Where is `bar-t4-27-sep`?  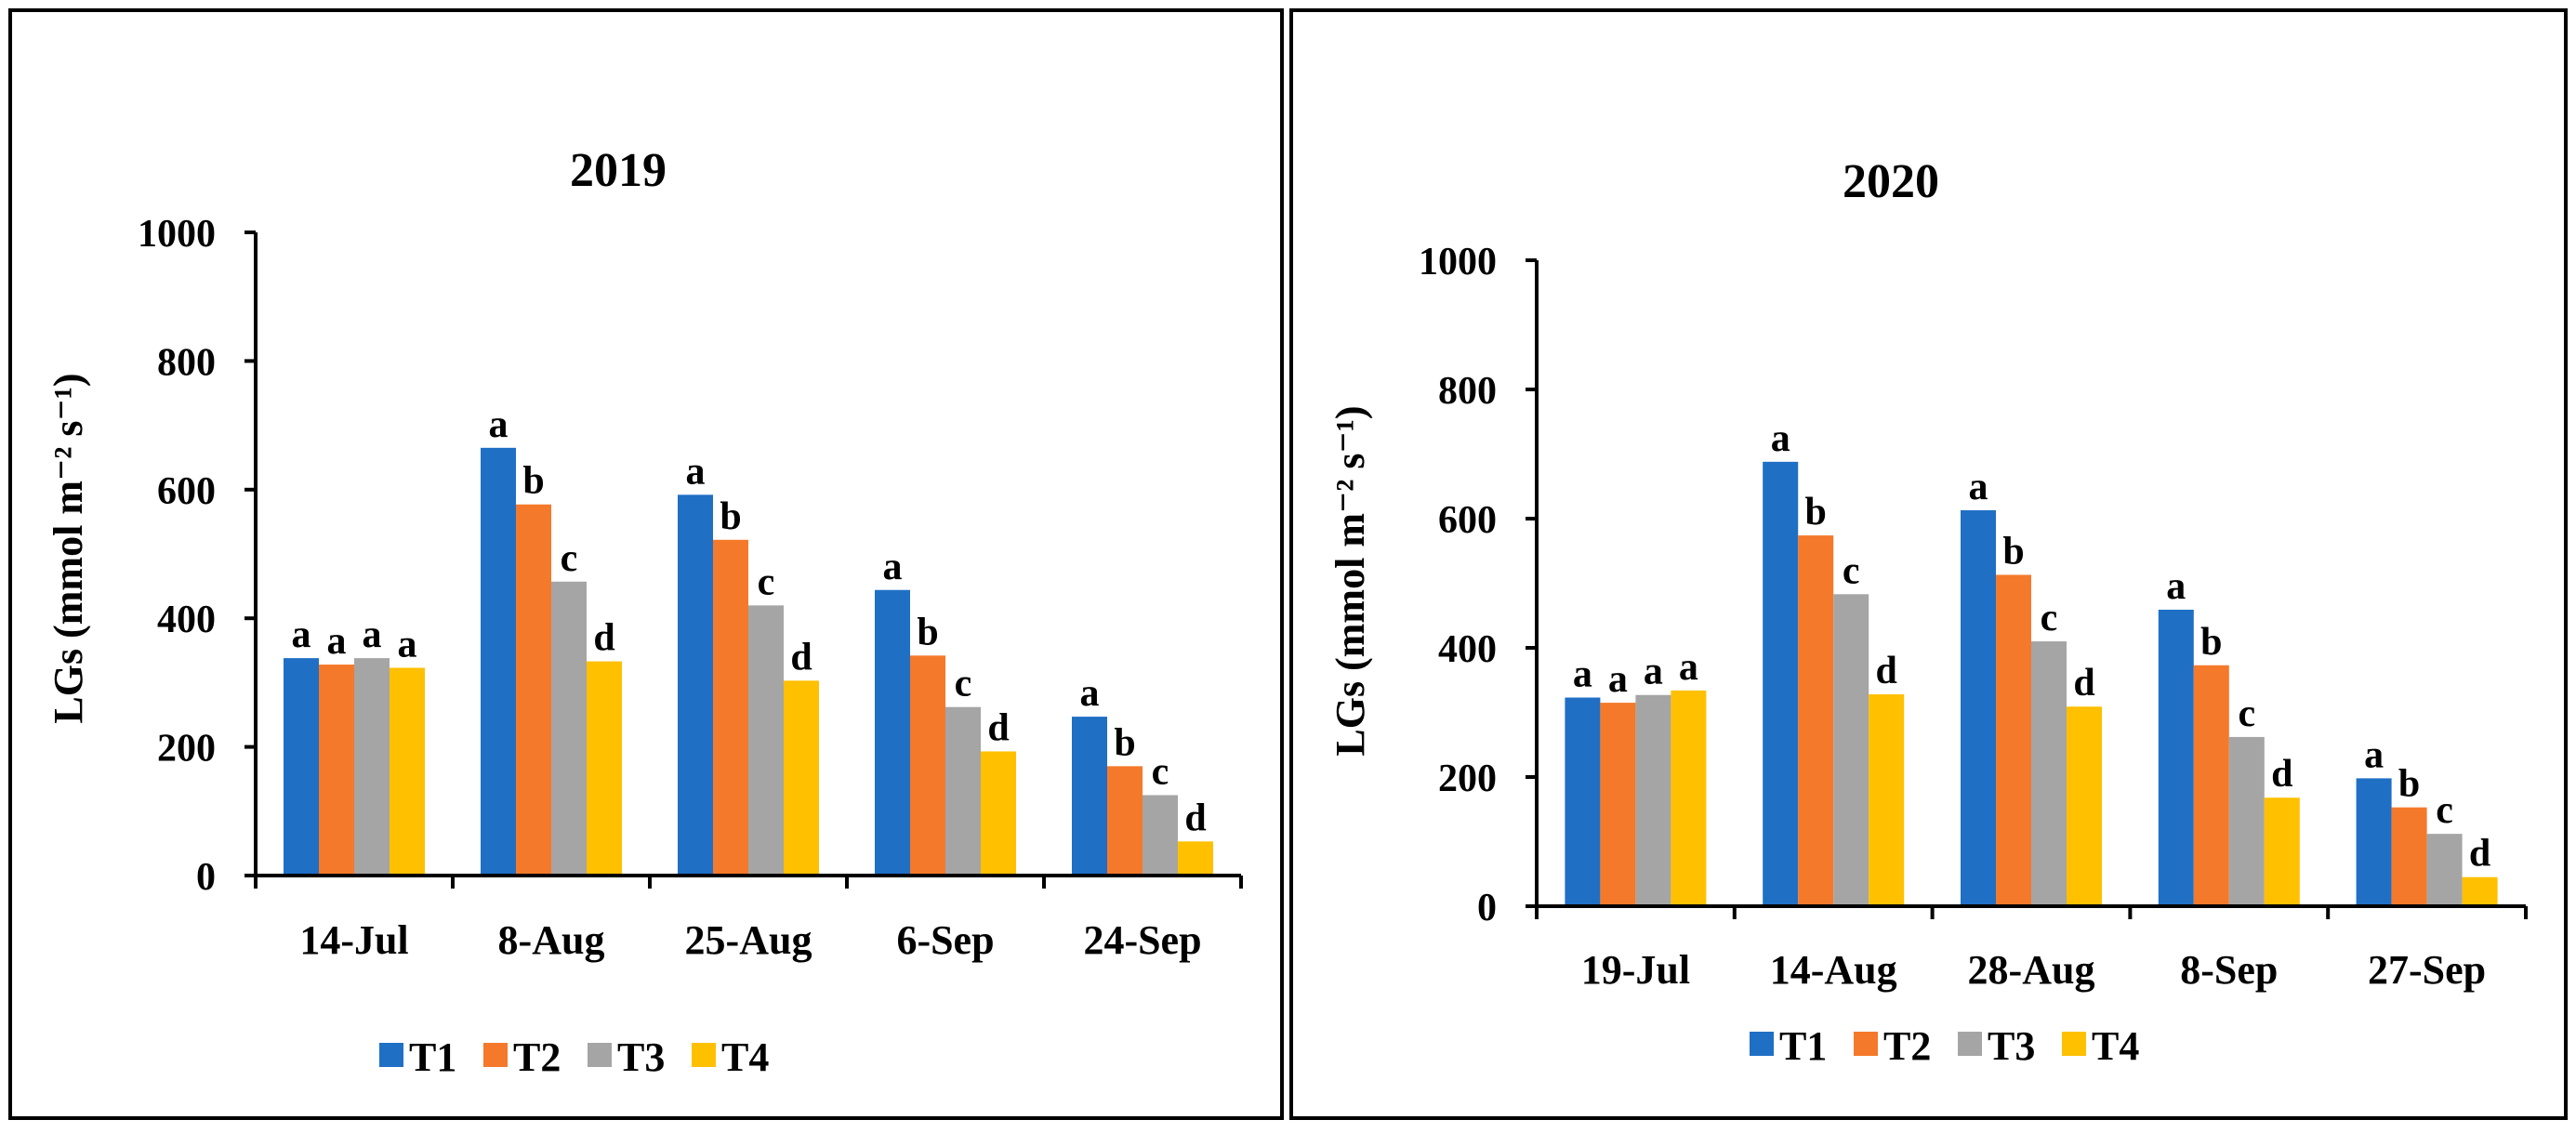 bar-t4-27-sep is located at coordinates (2480, 891).